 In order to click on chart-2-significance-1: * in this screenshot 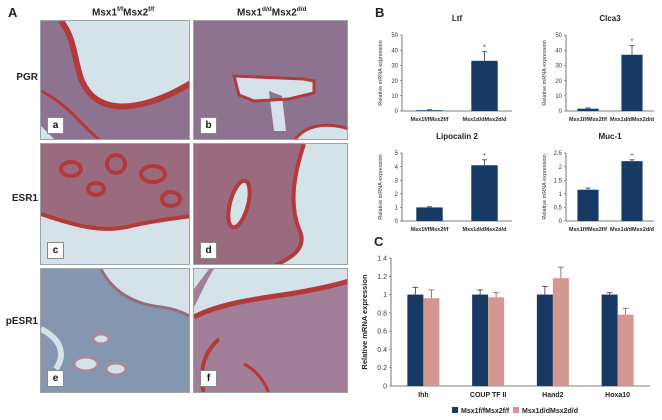, I will do `click(484, 156)`.